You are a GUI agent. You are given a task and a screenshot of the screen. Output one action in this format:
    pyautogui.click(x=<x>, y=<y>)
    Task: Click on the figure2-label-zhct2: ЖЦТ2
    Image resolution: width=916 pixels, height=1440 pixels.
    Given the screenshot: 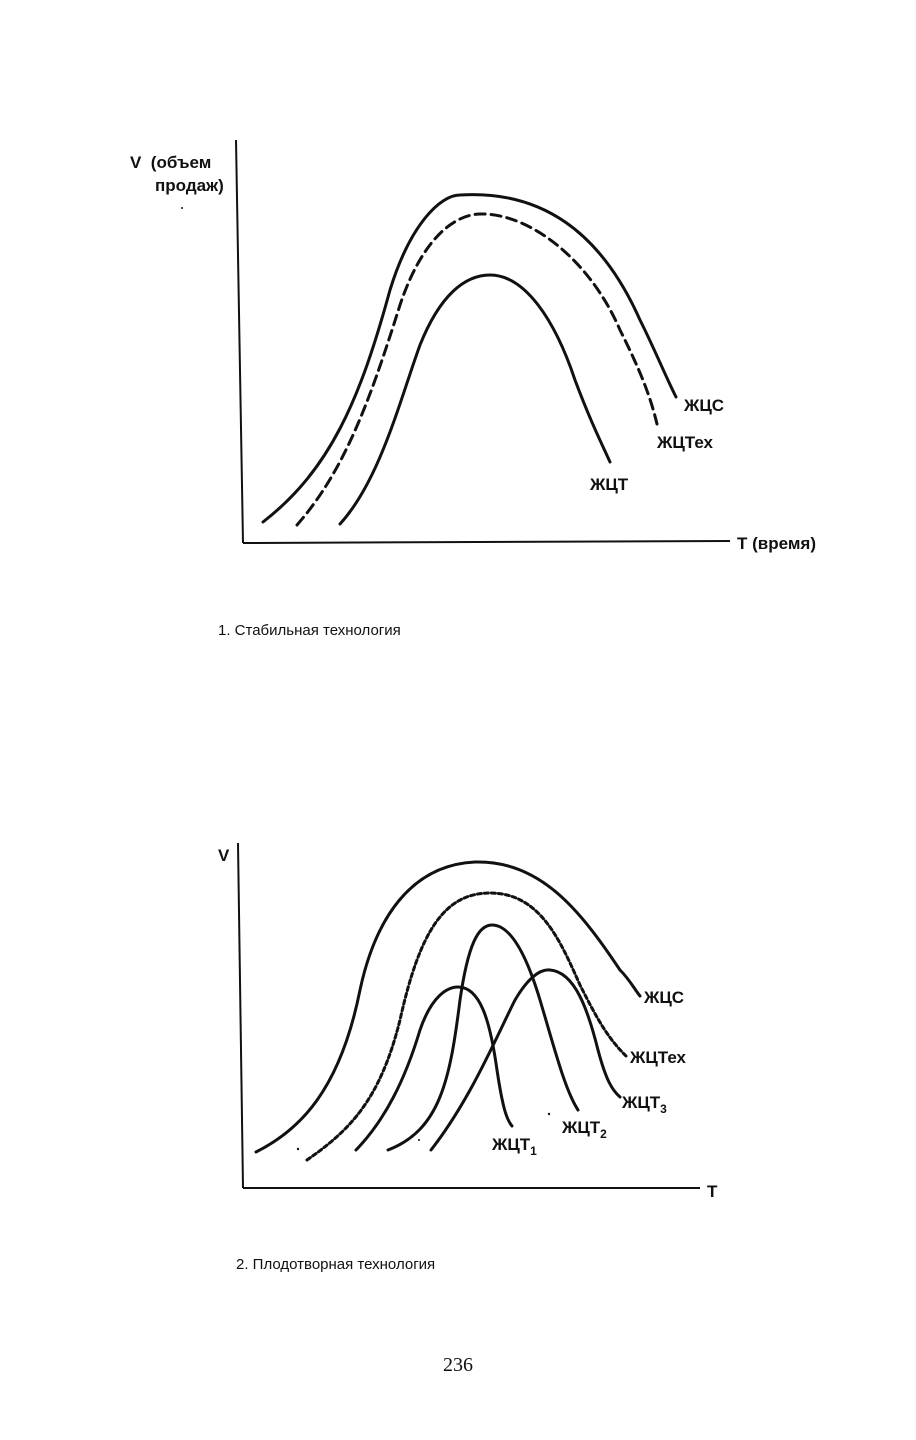 What is the action you would take?
    pyautogui.click(x=584, y=1129)
    